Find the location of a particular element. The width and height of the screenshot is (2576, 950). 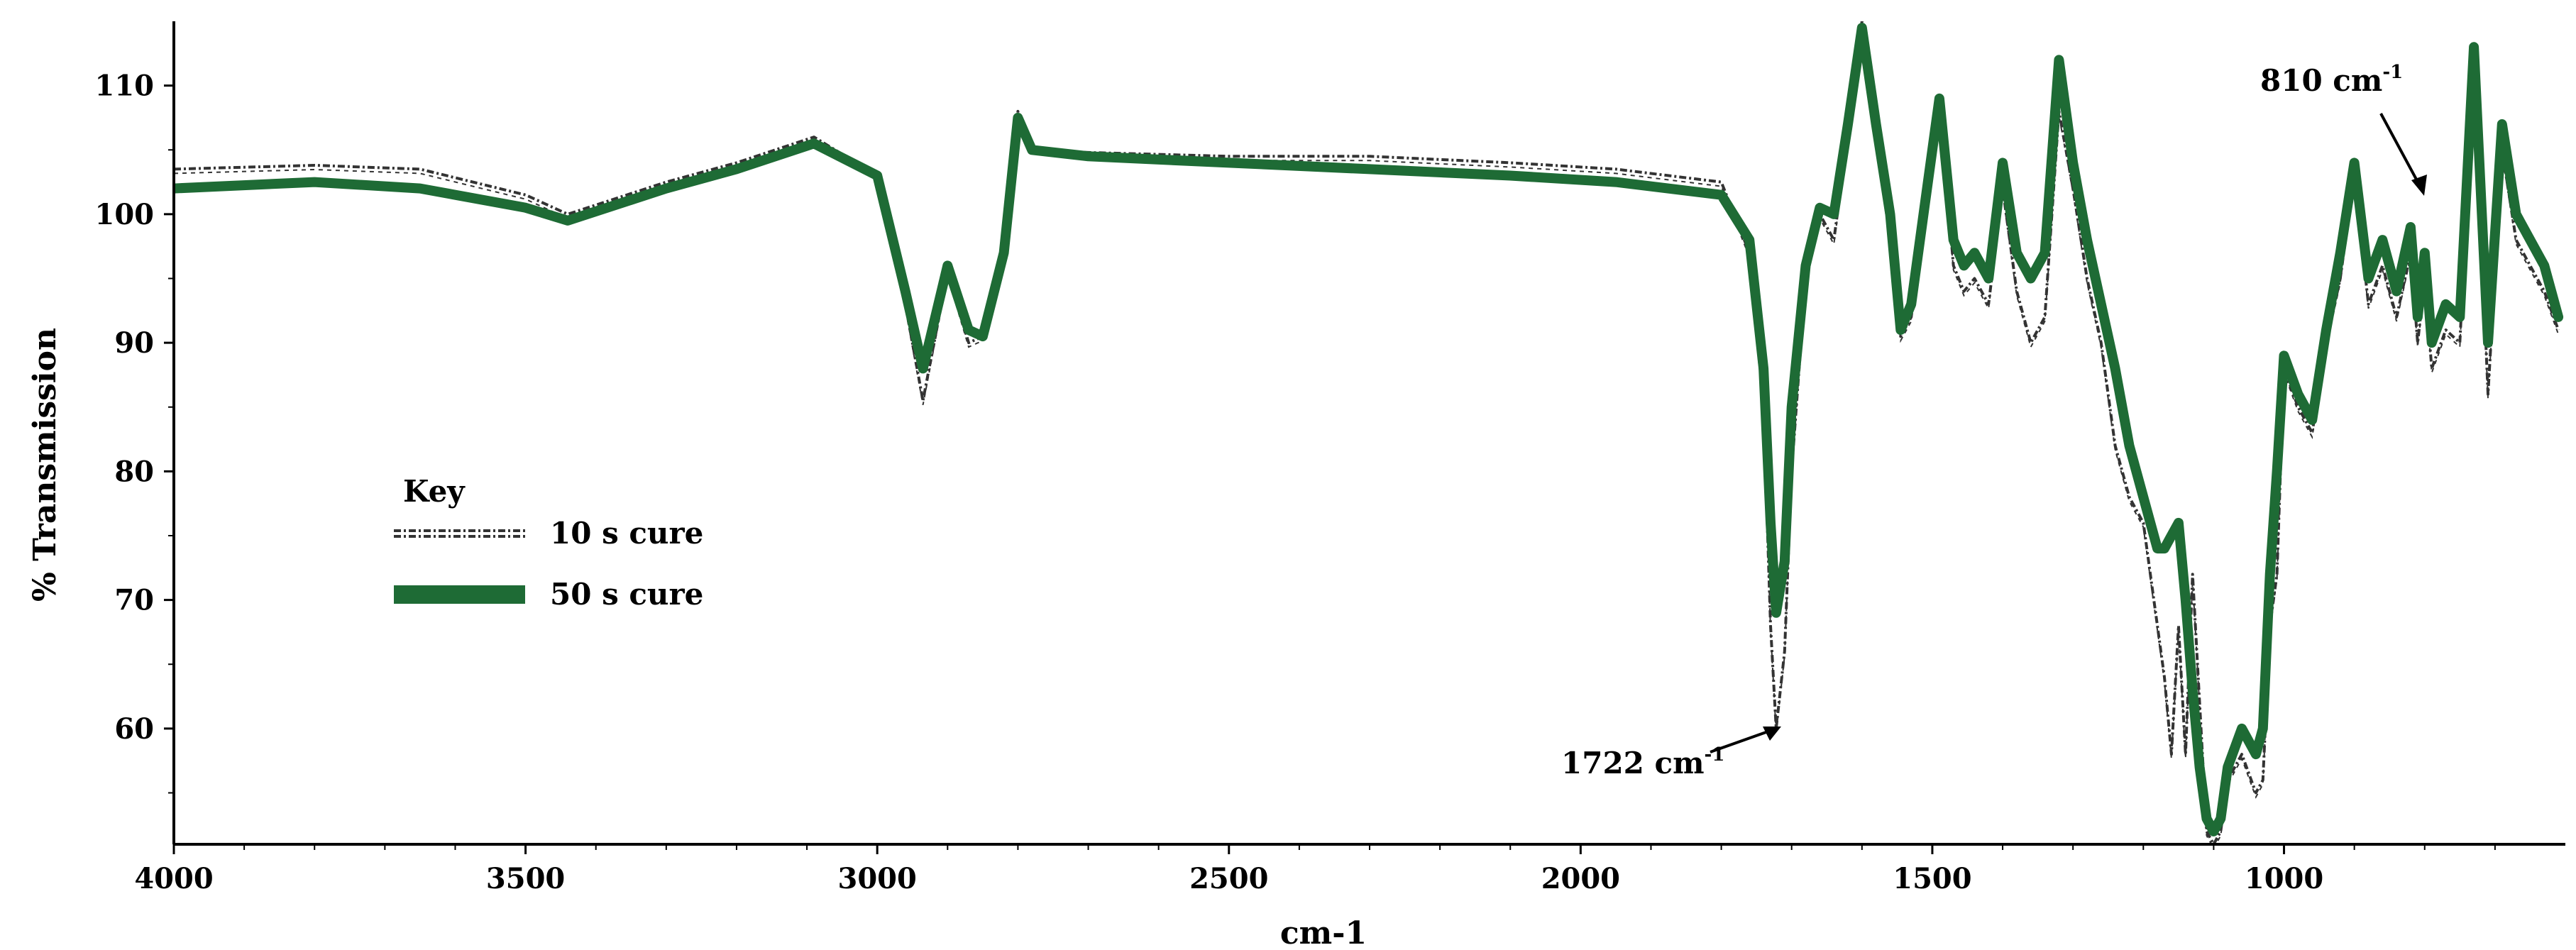

annotation-1722: 1722 cm-1 is located at coordinates (1671, 753).